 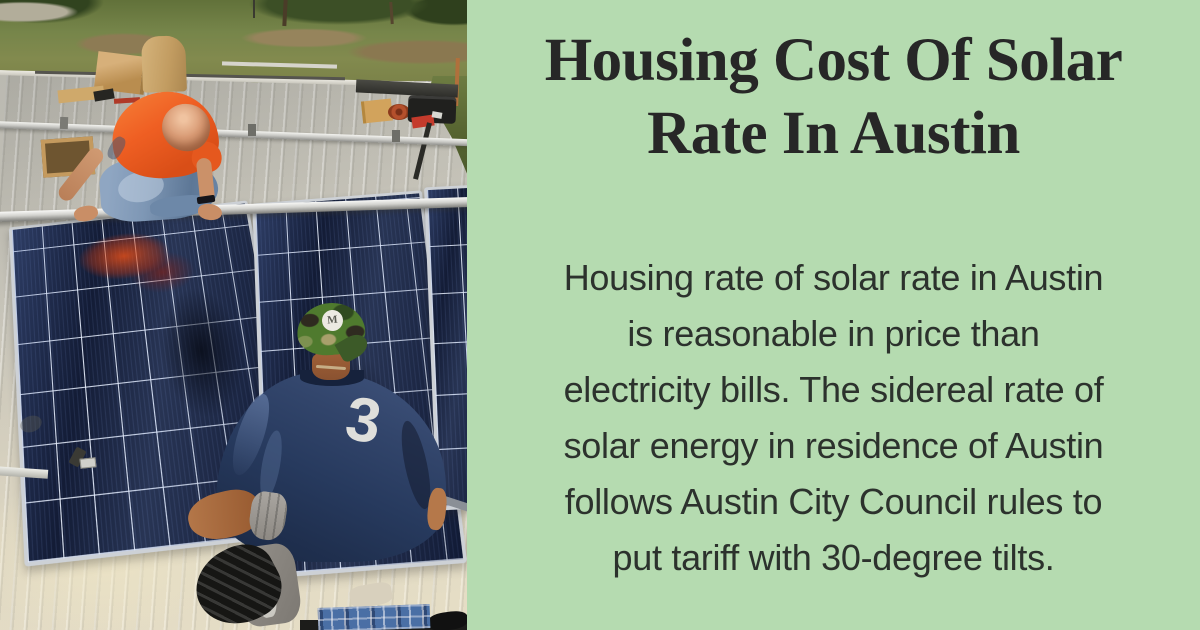 What do you see at coordinates (233, 41) in the screenshot?
I see `grass-field` at bounding box center [233, 41].